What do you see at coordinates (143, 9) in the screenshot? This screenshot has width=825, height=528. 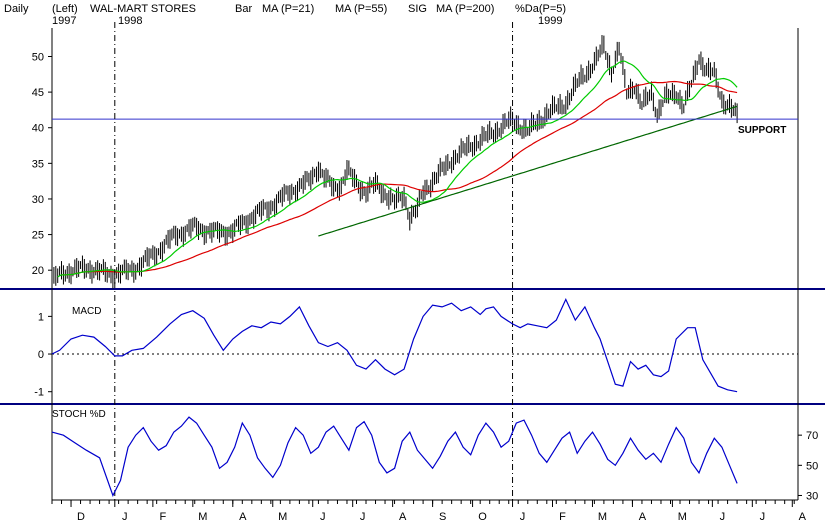 I see `ticker-title: WAL-MART STORES` at bounding box center [143, 9].